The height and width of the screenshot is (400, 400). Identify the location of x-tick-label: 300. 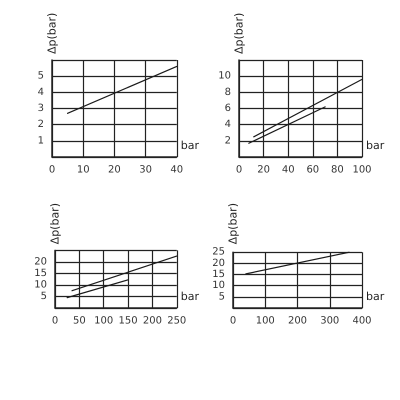
(330, 321).